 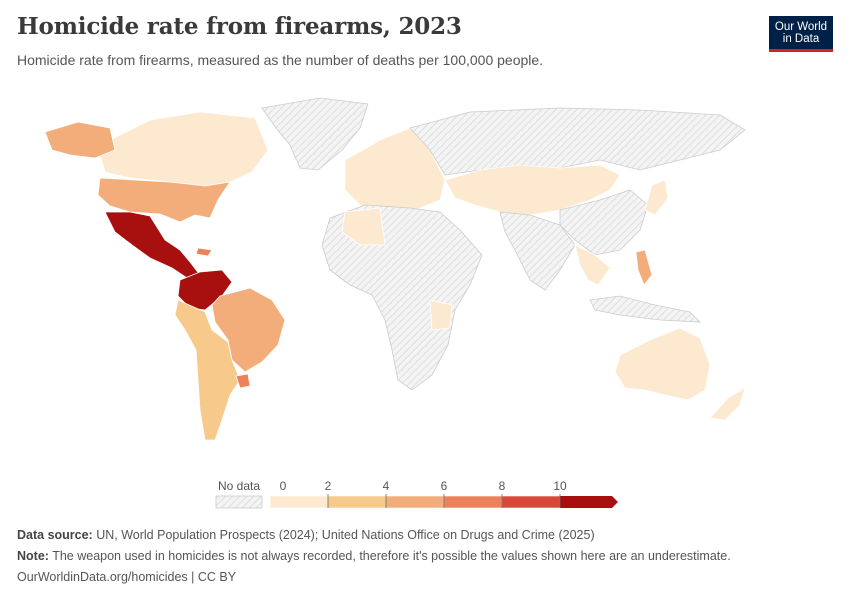 What do you see at coordinates (560, 486) in the screenshot?
I see `legend-tick-label: 10` at bounding box center [560, 486].